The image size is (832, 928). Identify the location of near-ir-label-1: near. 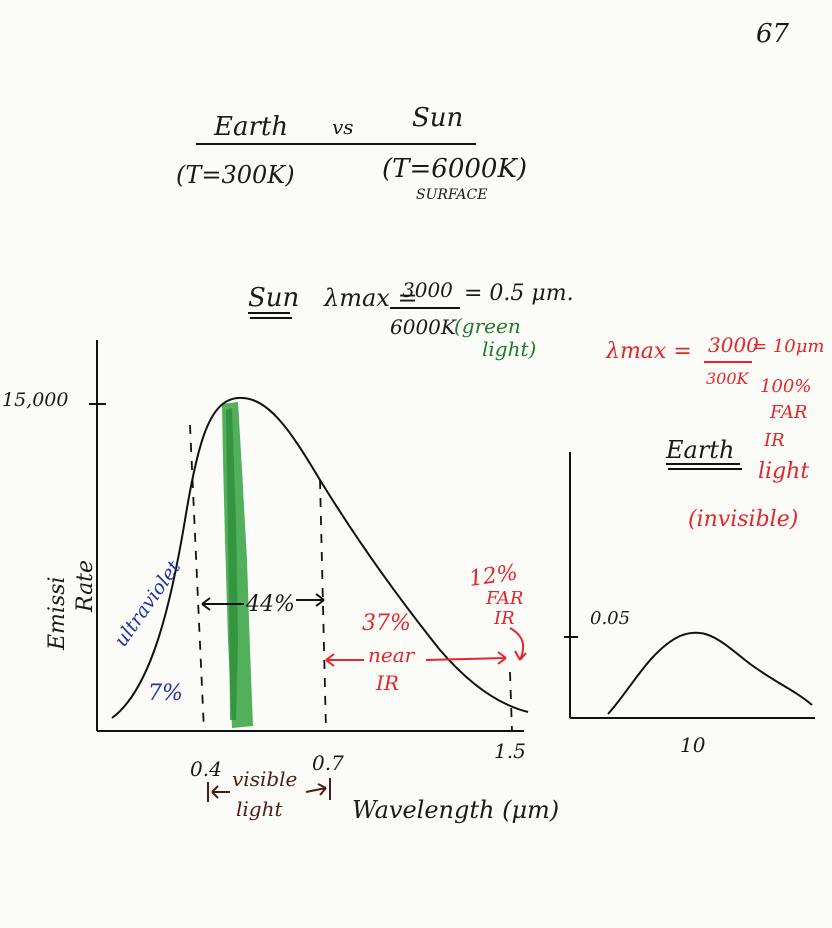
(392, 655).